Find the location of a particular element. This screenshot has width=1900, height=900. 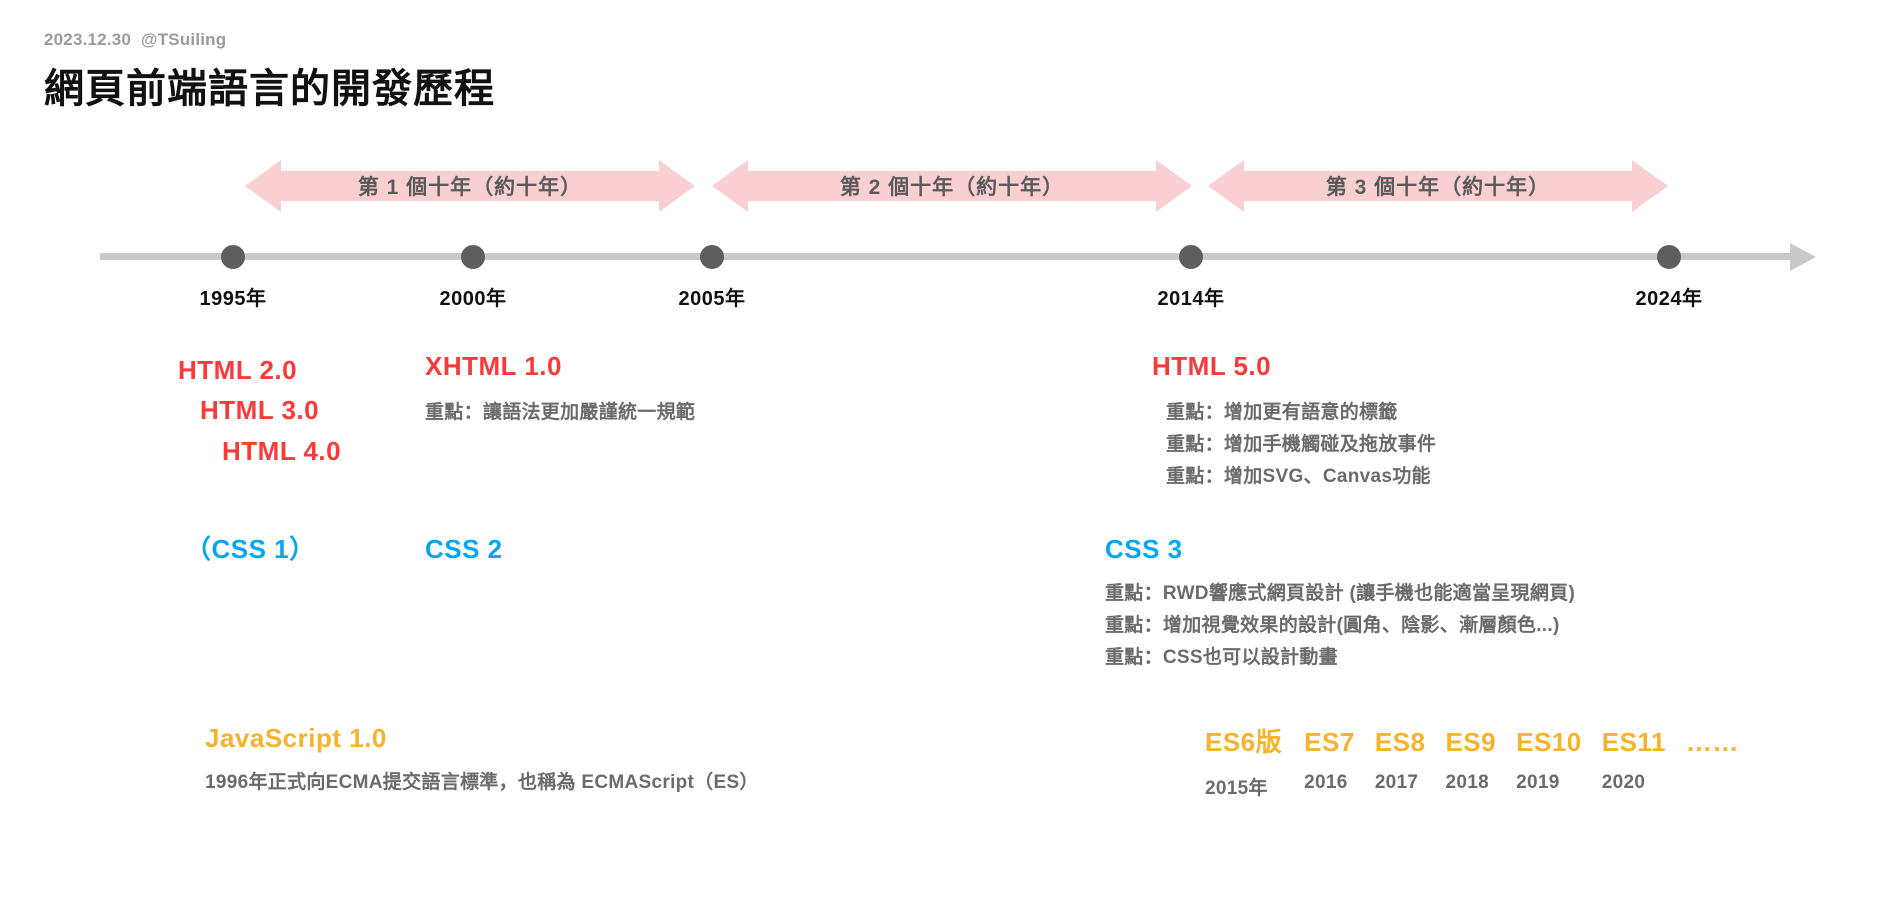

decade-arrow-2: 第 2 個十年（約十年） is located at coordinates (952, 186).